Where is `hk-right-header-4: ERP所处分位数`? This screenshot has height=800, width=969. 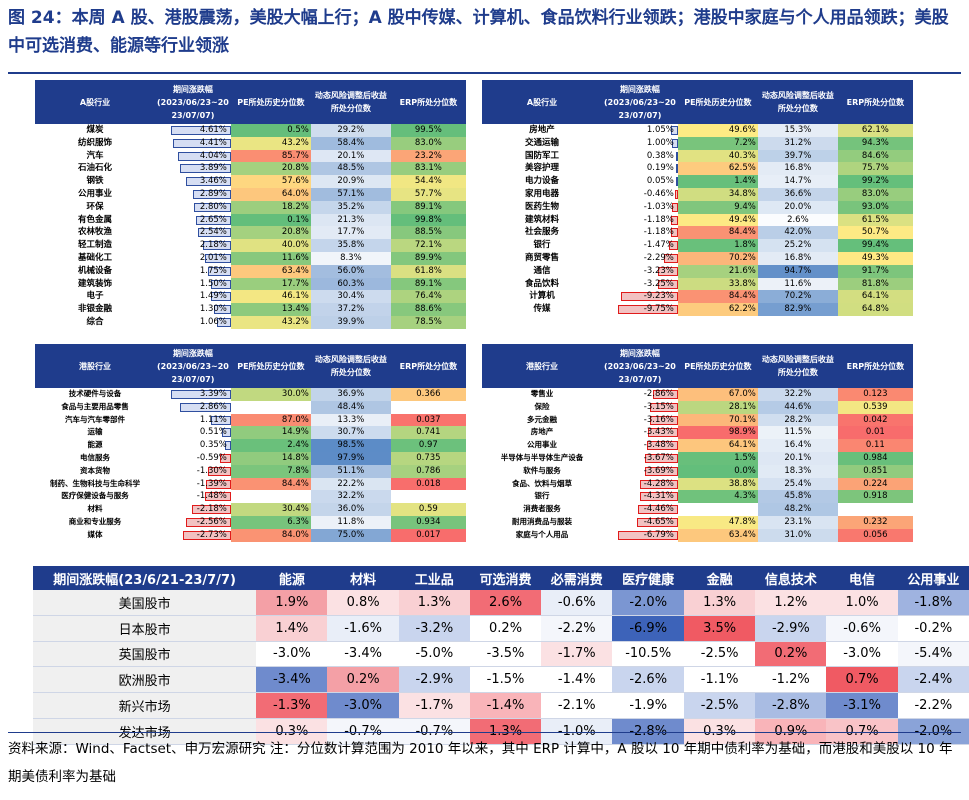
hk-right-header-4: ERP所处分位数 is located at coordinates (875, 366).